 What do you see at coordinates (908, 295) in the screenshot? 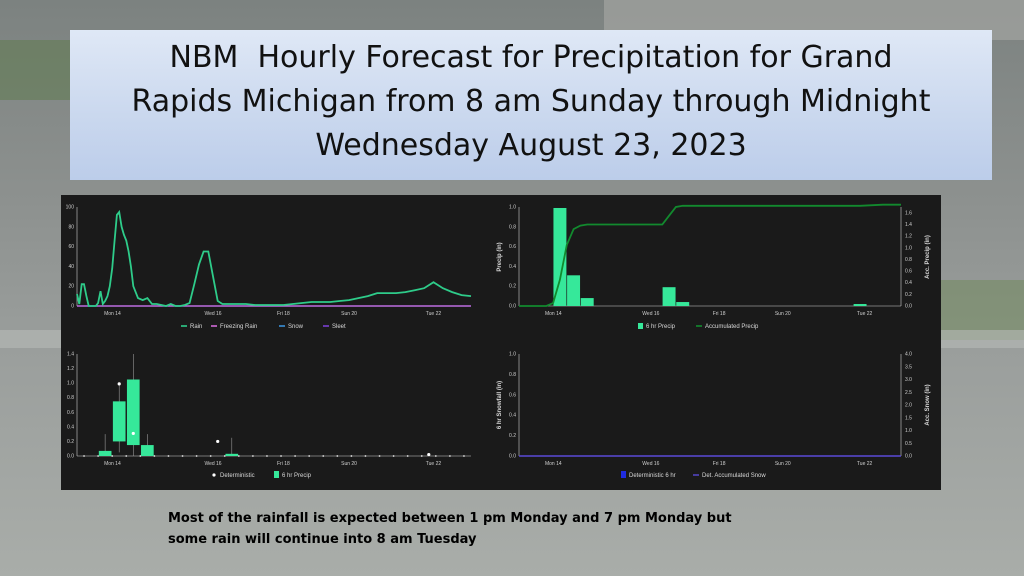
I see `chart2-y2-tick-label: 0.2` at bounding box center [908, 295].